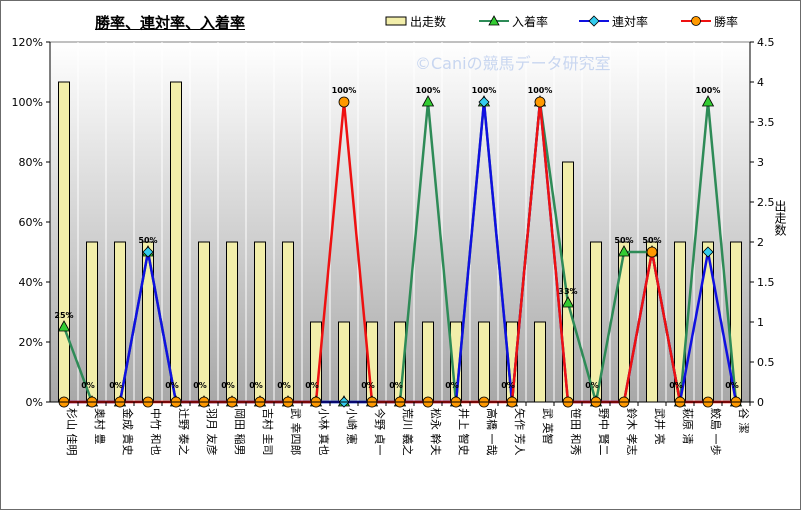 This screenshot has height=510, width=801. I want to click on y-right-tick-label: 1.5, so click(766, 282).